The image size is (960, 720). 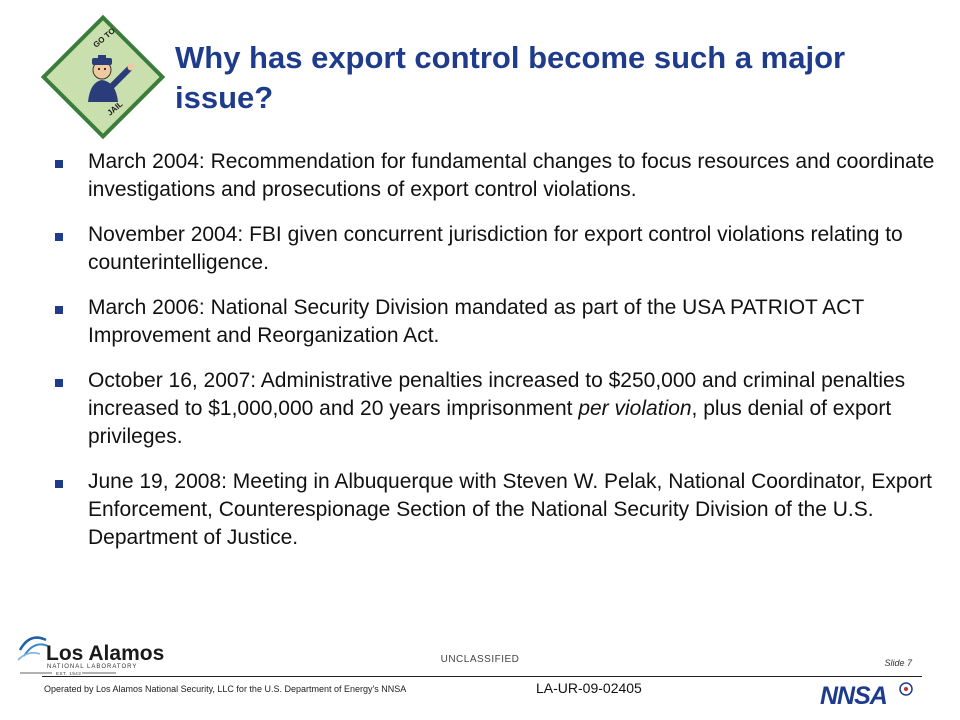 I want to click on slide-number: Slide 7, so click(x=898, y=663).